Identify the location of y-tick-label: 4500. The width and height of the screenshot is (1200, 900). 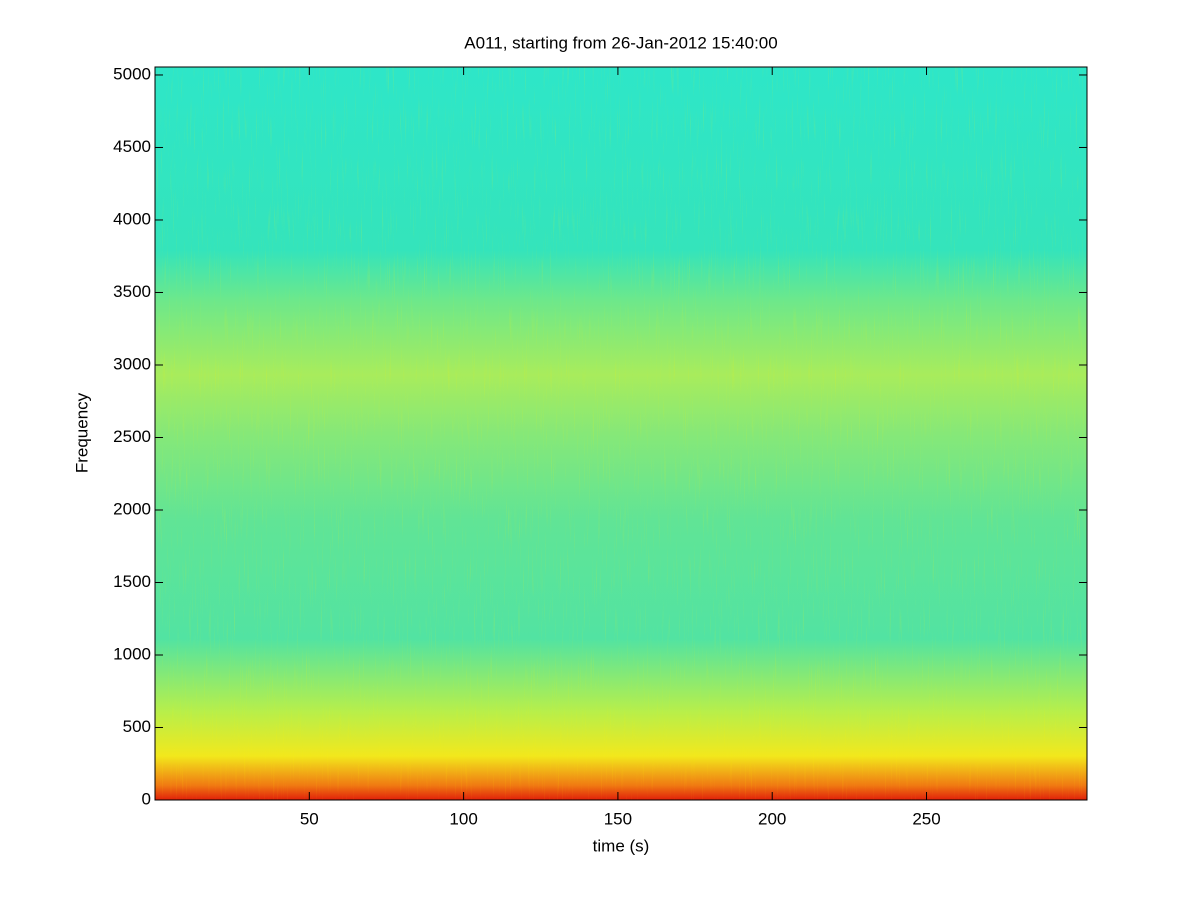
(132, 146).